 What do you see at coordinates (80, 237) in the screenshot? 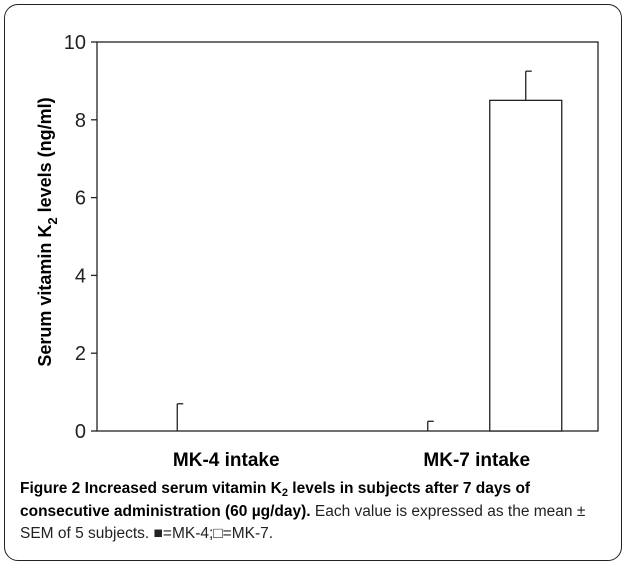
I see `y-axis-ticks: 0 2 4 6 8 10` at bounding box center [80, 237].